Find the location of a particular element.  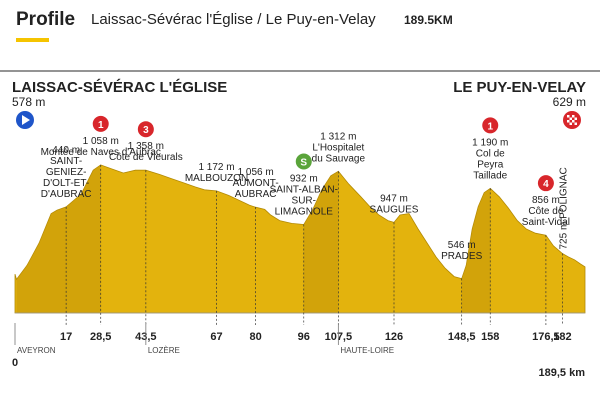

waypoint-altitude: 947 m is located at coordinates (394, 198).